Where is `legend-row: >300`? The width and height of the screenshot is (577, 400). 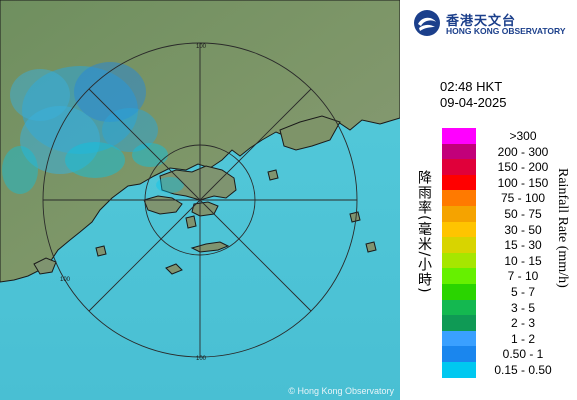 legend-row: >300 is located at coordinates (509, 136).